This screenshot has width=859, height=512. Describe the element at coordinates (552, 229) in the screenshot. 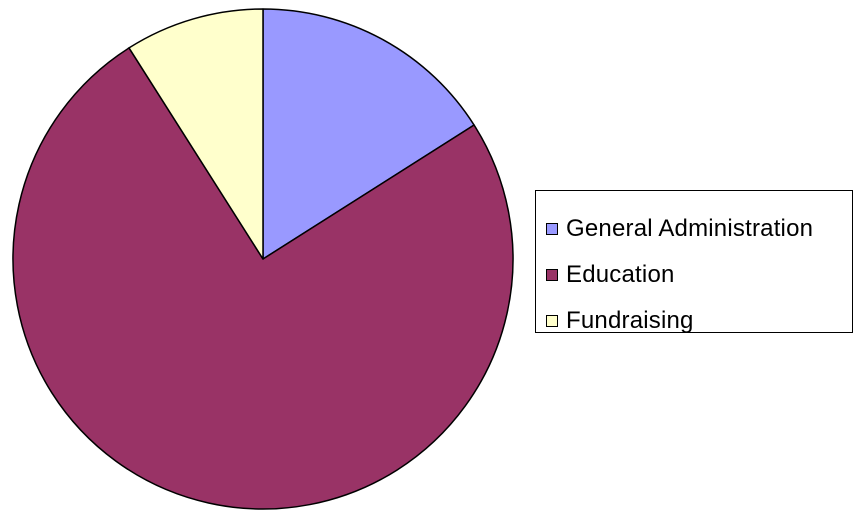

I see `legend-swatch-general-administration` at that location.